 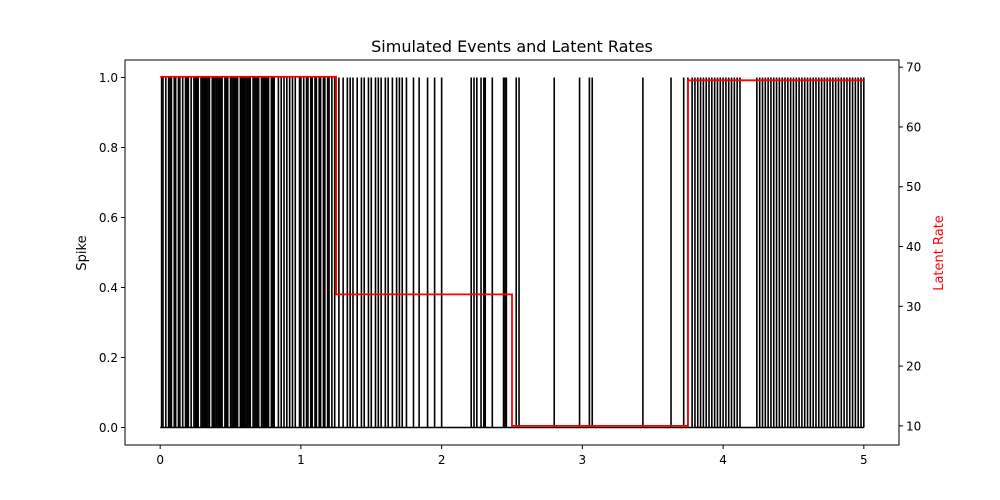 What do you see at coordinates (442, 460) in the screenshot?
I see `x-tick-label: 2` at bounding box center [442, 460].